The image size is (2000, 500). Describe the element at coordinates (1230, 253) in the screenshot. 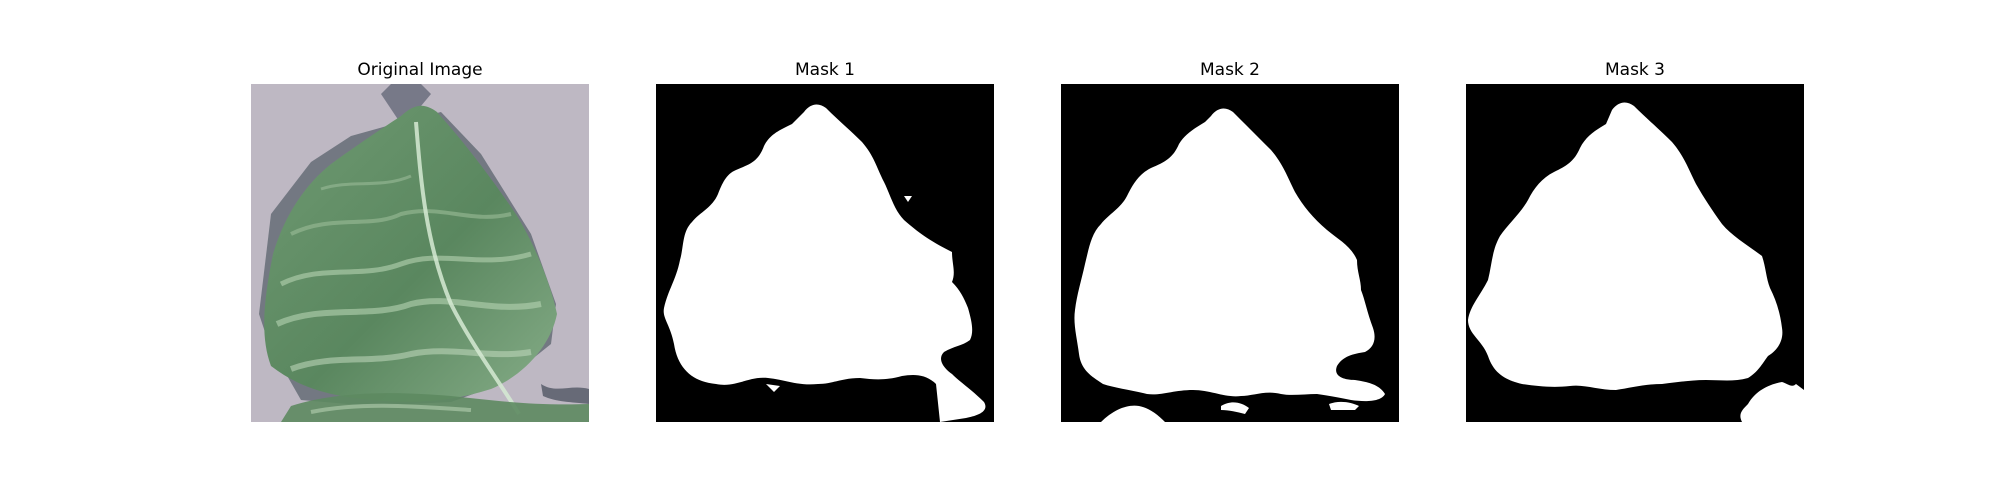

I see `mask-2-image` at that location.